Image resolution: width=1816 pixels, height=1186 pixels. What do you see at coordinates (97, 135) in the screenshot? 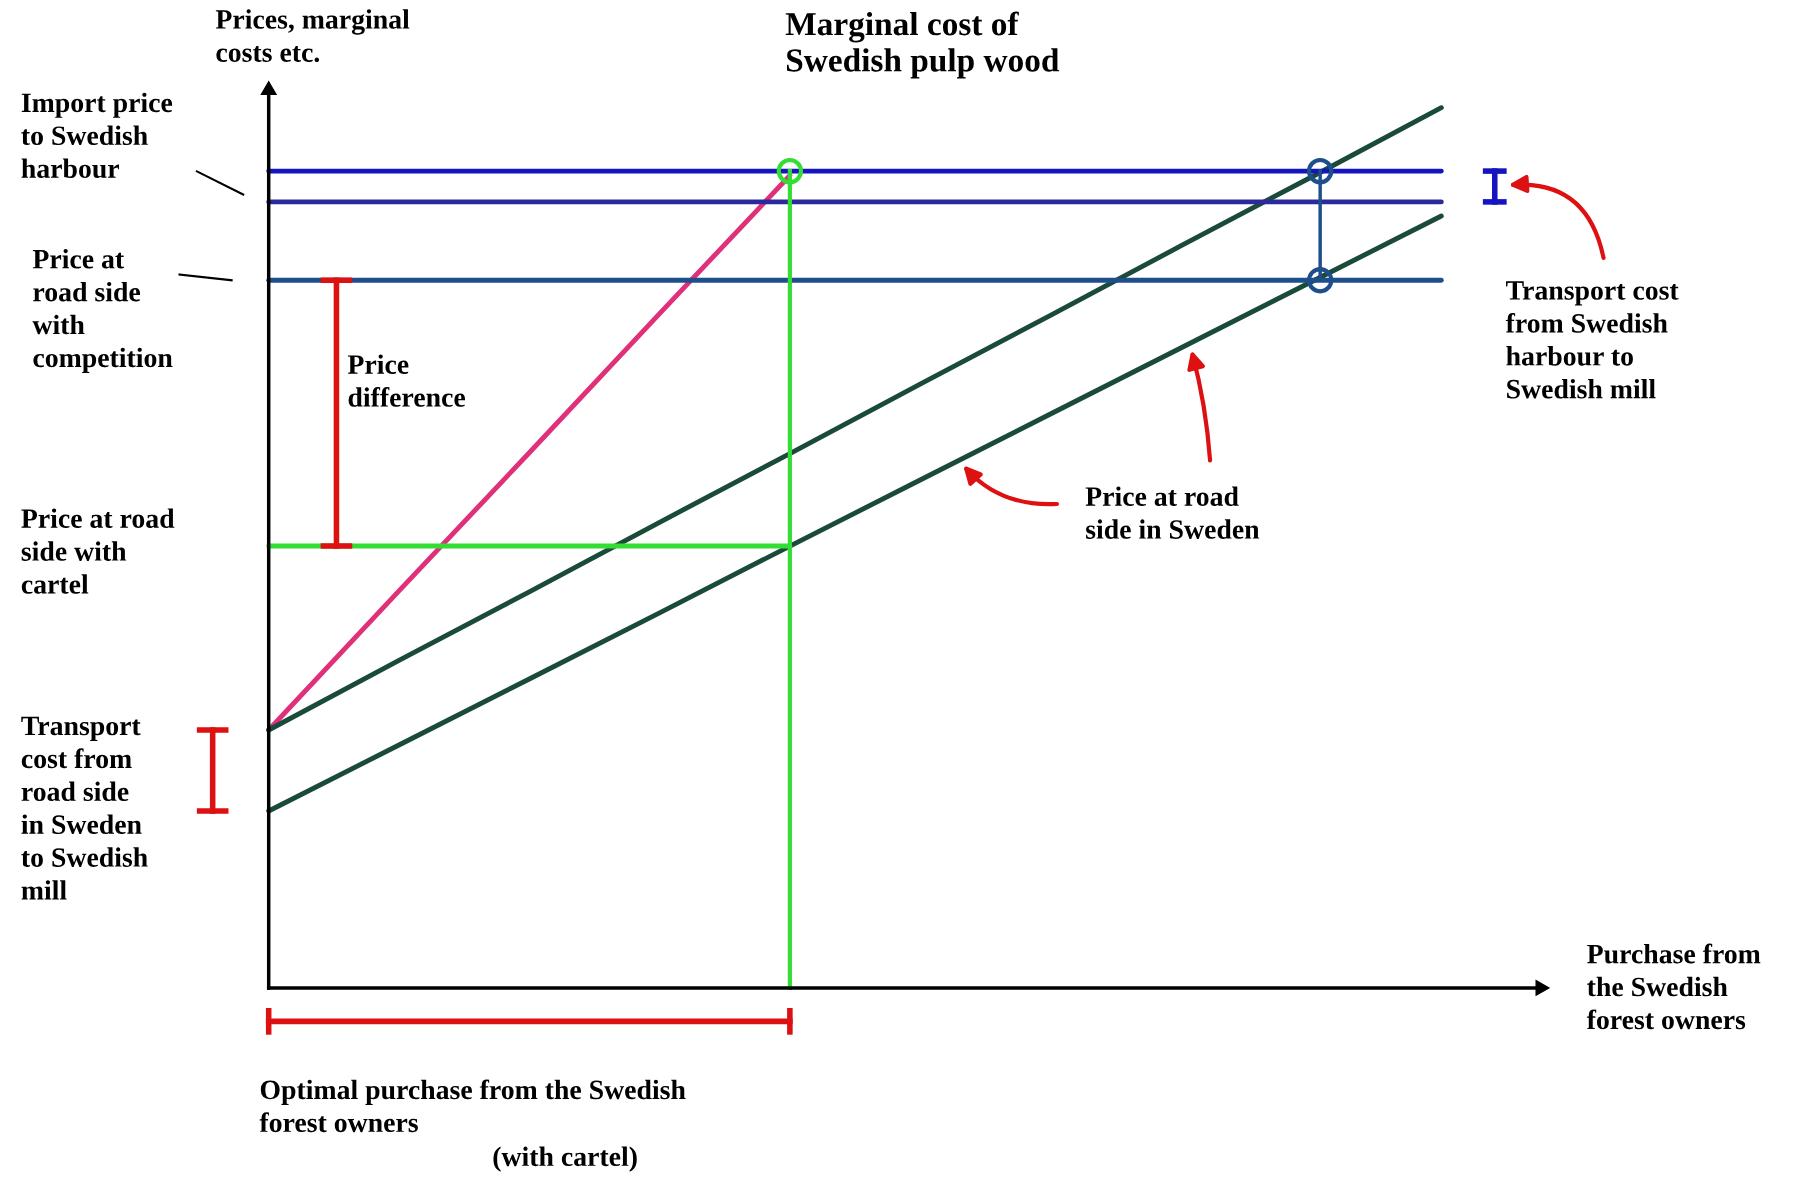
I see `text: Import price to Swedish harbour` at bounding box center [97, 135].